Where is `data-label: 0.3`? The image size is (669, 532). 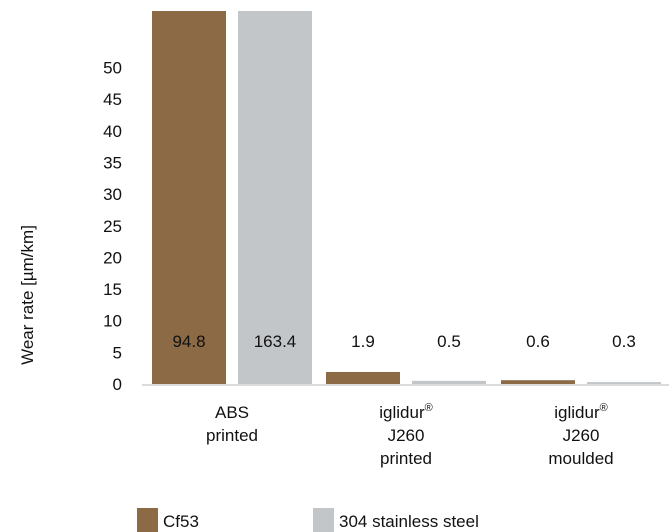
data-label: 0.3 is located at coordinates (624, 341).